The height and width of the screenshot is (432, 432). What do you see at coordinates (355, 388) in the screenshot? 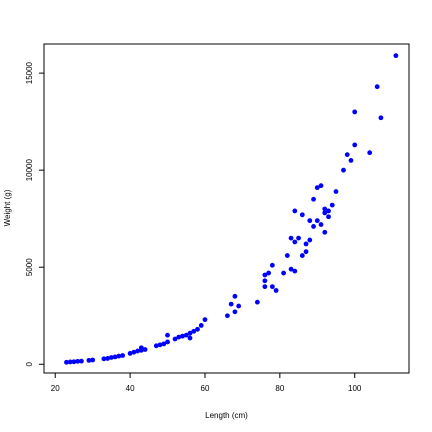
I see `x-tick-label: 100` at bounding box center [355, 388].